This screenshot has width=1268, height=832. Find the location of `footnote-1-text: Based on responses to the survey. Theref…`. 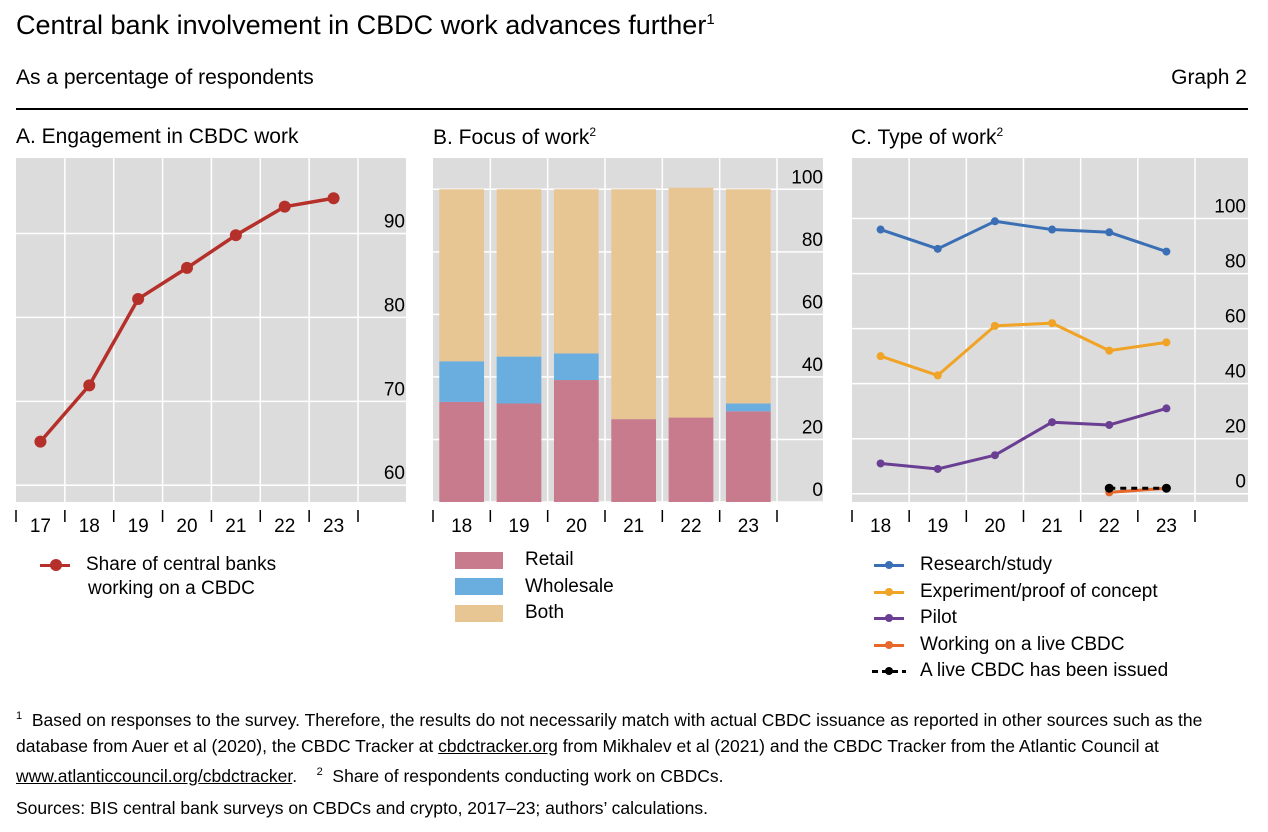

footnote-1-text: Based on responses to the survey. Theref… is located at coordinates (609, 732).